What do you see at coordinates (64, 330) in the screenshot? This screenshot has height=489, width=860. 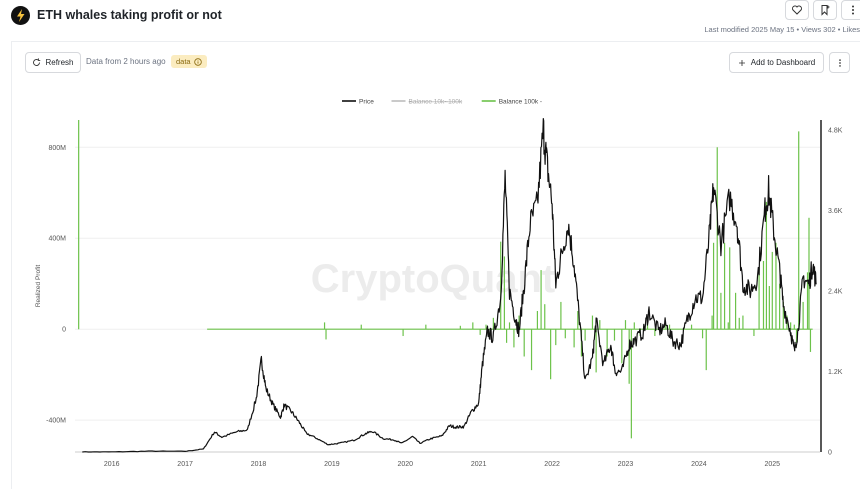 I see `y-tick-label-left: 0` at bounding box center [64, 330].